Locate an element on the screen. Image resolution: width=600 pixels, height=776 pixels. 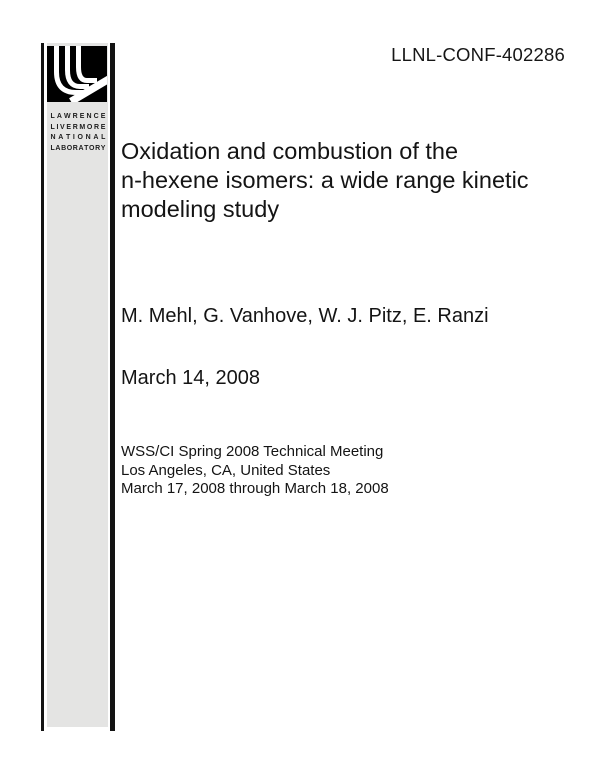
llnl-logo-icon is located at coordinates (77, 74).